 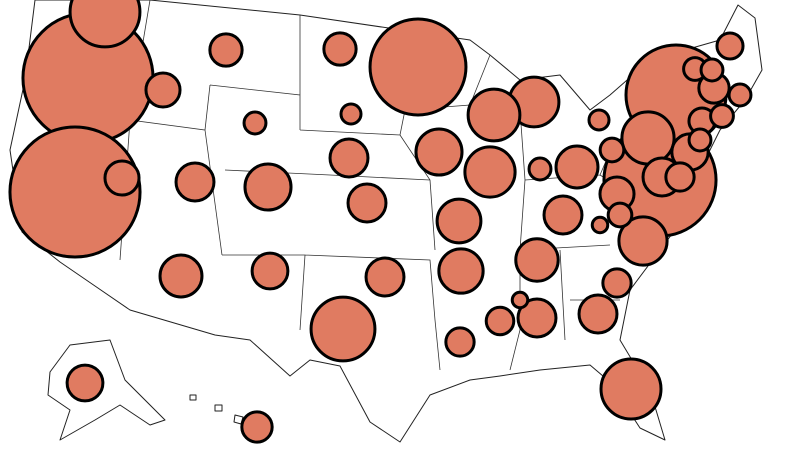 I want to click on alaska, so click(x=106, y=390).